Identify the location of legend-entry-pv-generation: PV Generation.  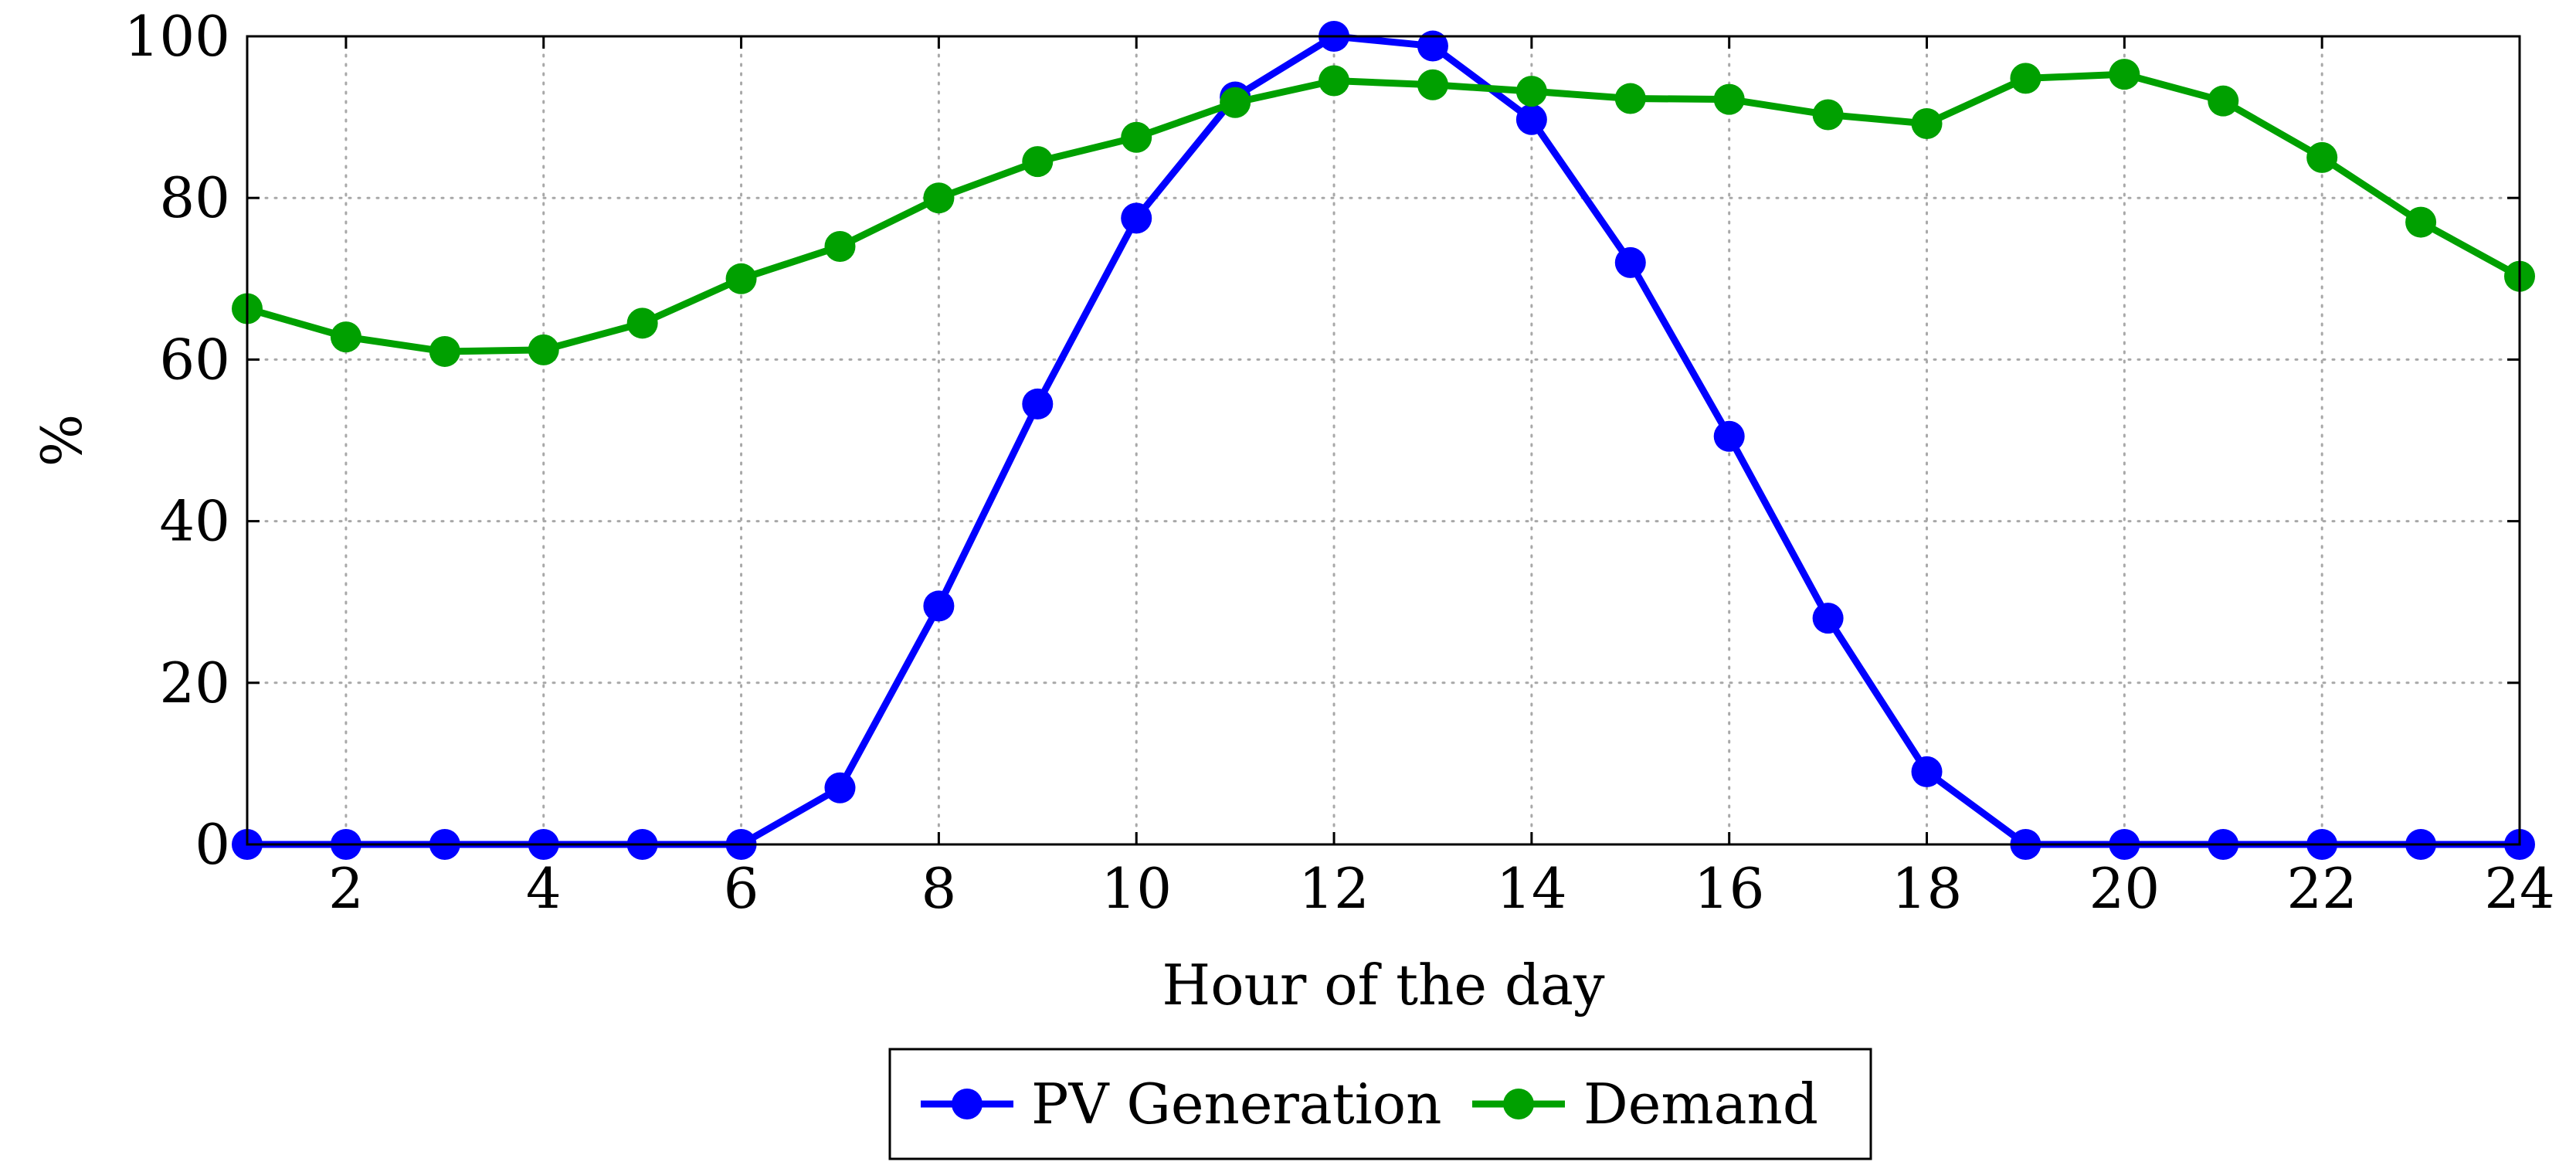
(1181, 1104).